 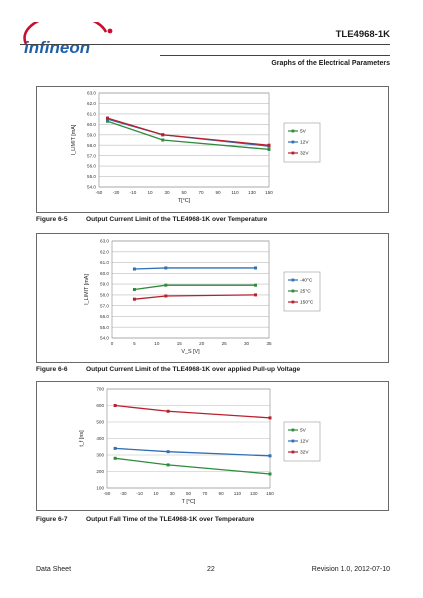 I want to click on x-tick-label: 10, so click(x=150, y=192).